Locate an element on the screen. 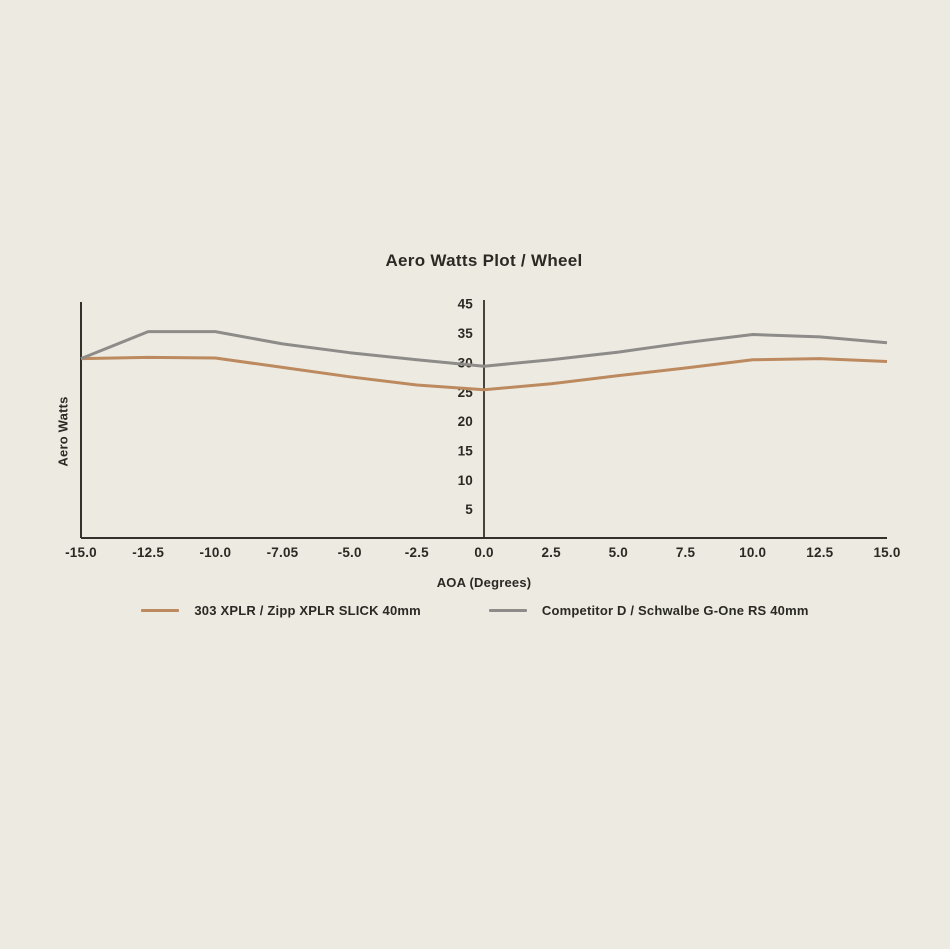  legend-swatch-competitor-d is located at coordinates (507, 610).